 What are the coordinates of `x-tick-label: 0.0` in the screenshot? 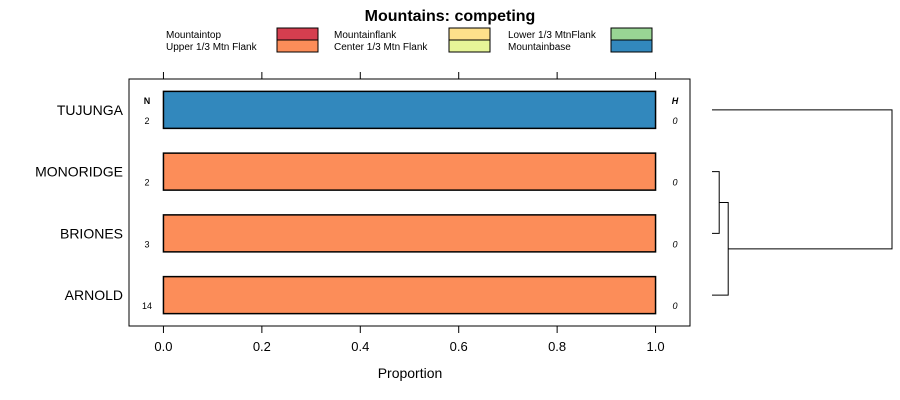 It's located at (163, 346).